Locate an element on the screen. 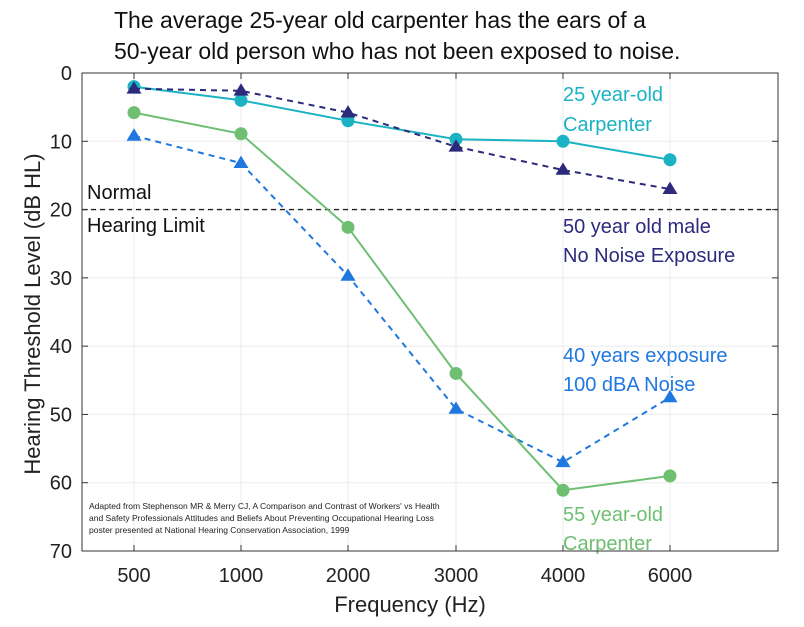  y-axis-label: Hearing Threshold Level (dB HL) is located at coordinates (32, 313).